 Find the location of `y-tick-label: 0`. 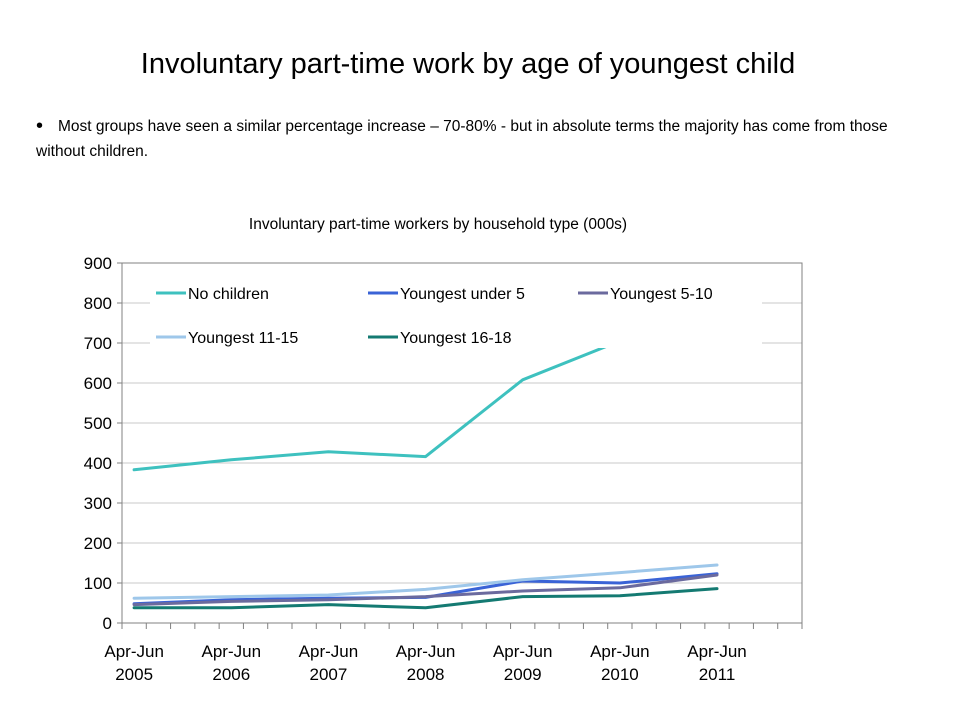

y-tick-label: 0 is located at coordinates (107, 623).